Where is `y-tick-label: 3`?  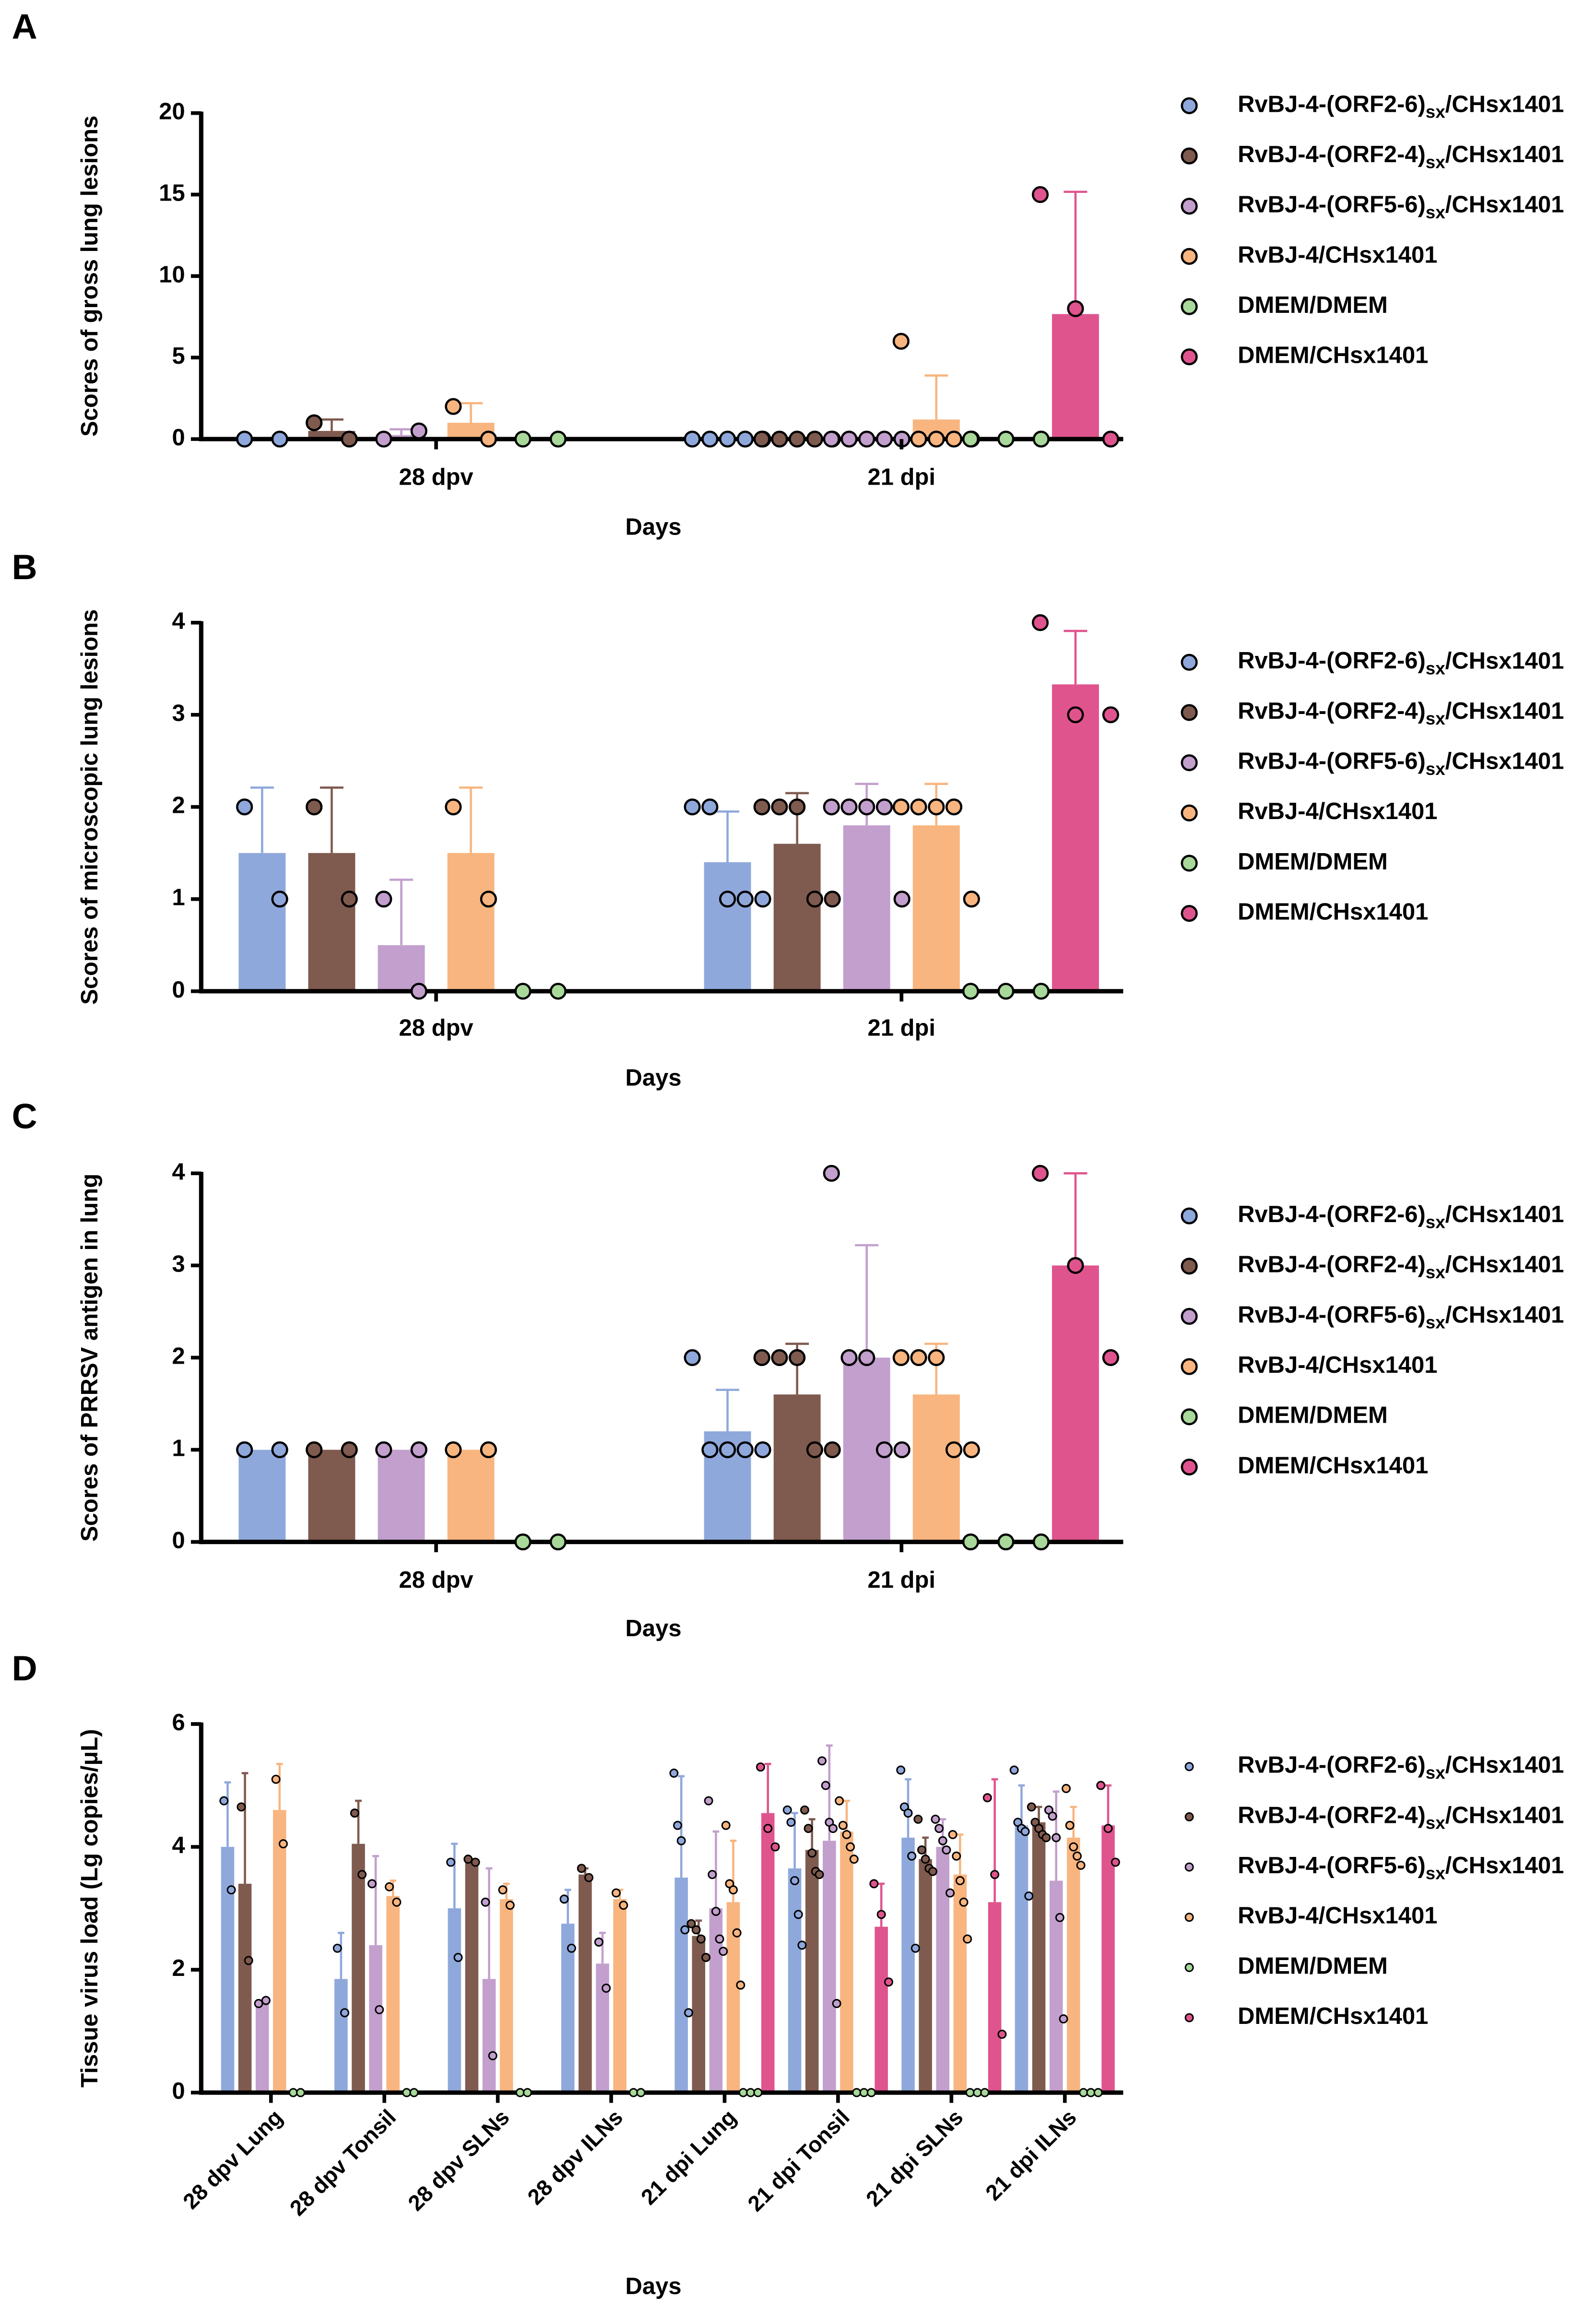 y-tick-label: 3 is located at coordinates (179, 1264).